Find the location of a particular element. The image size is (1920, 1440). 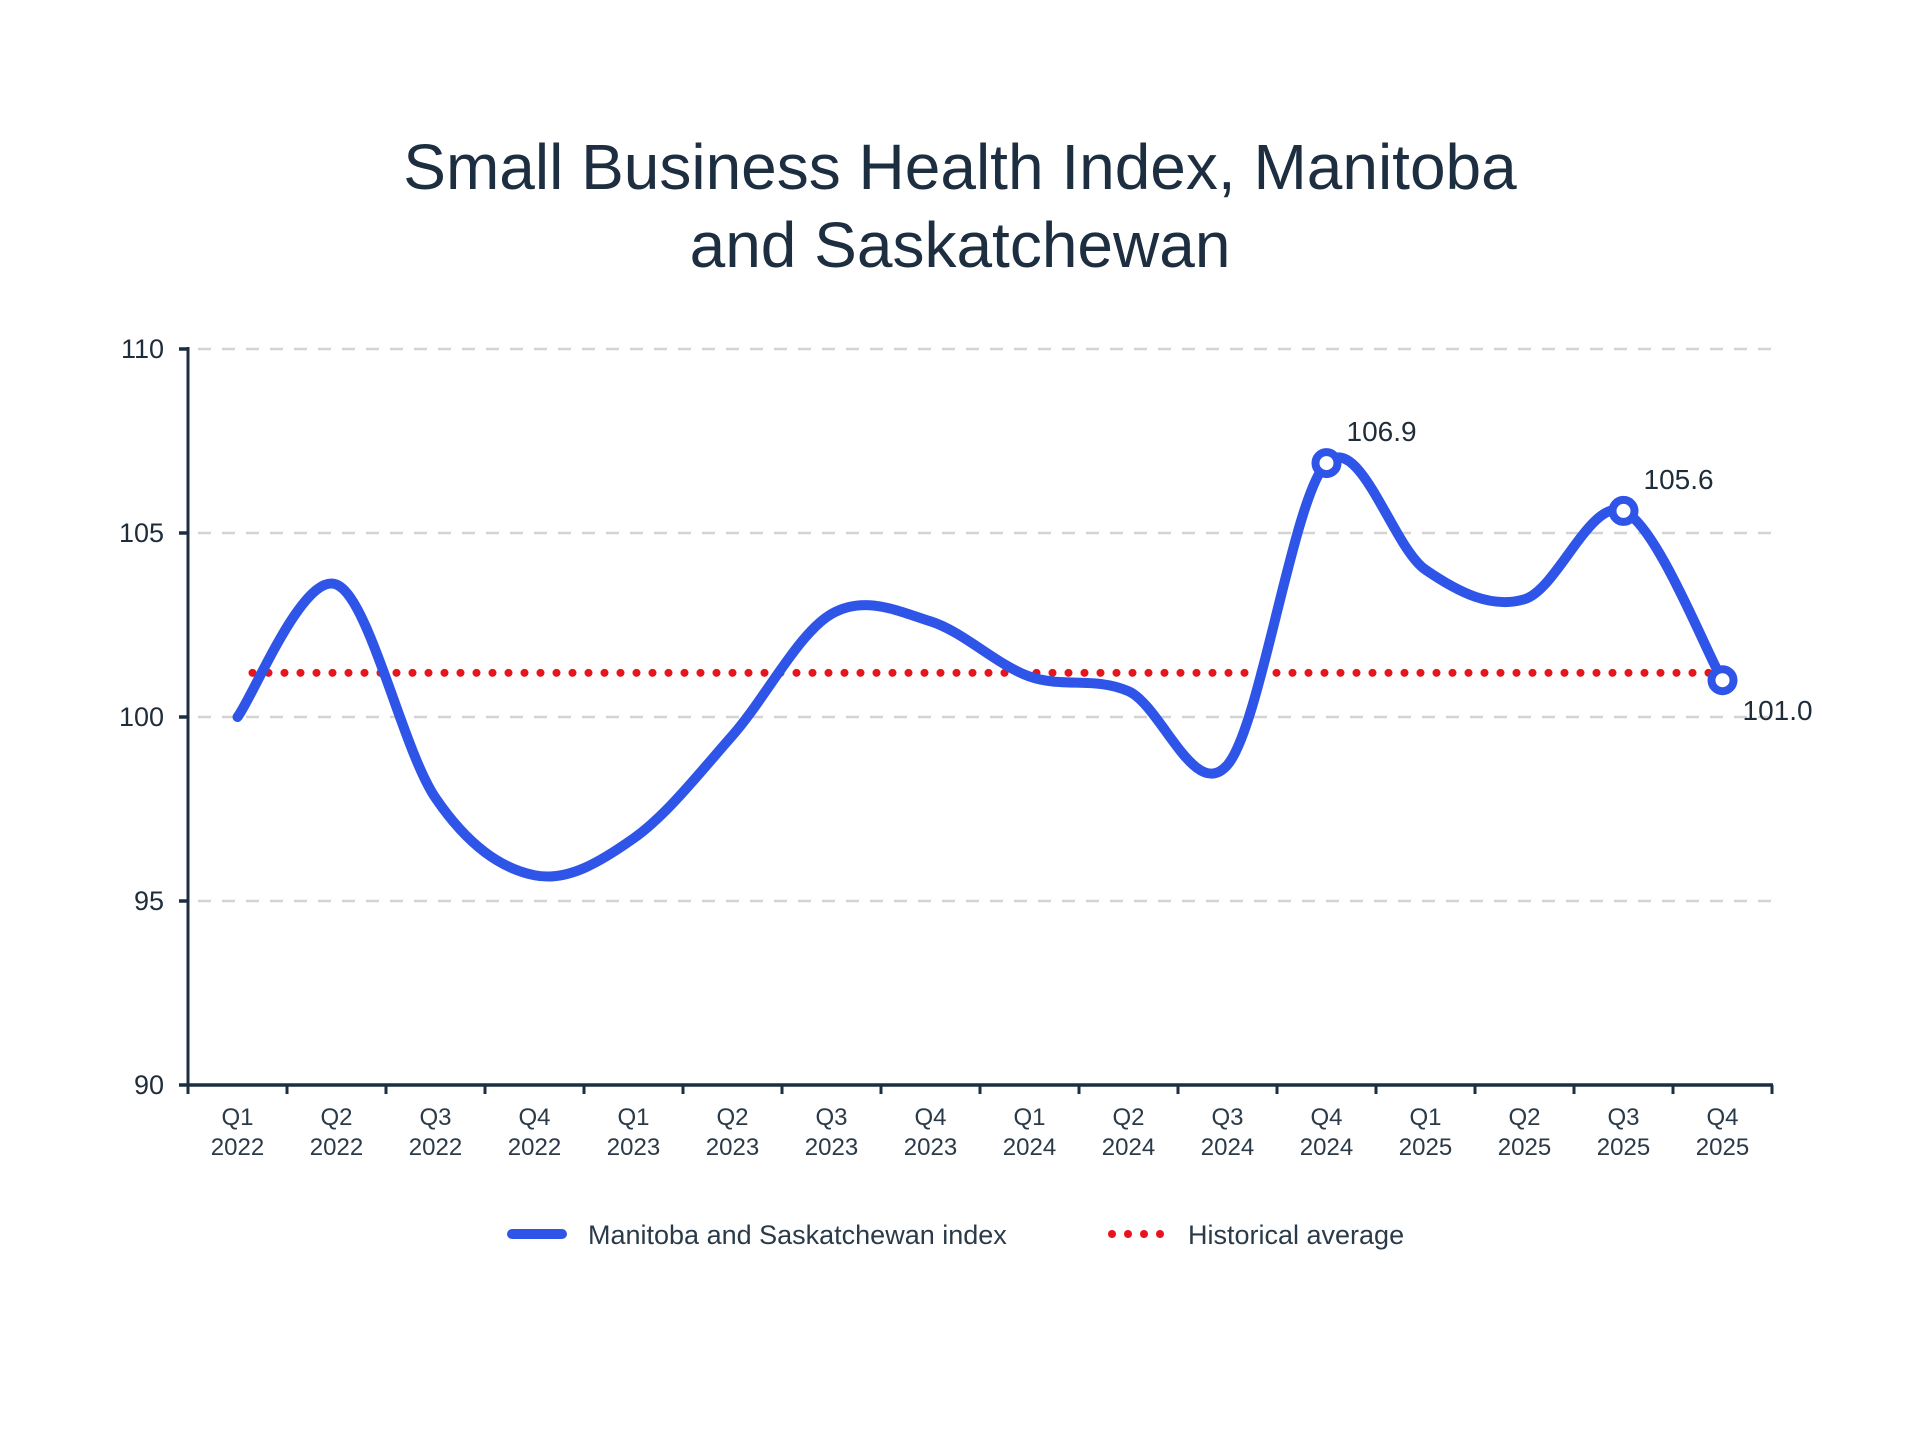

legend-swatch-average is located at coordinates (1136, 1234).